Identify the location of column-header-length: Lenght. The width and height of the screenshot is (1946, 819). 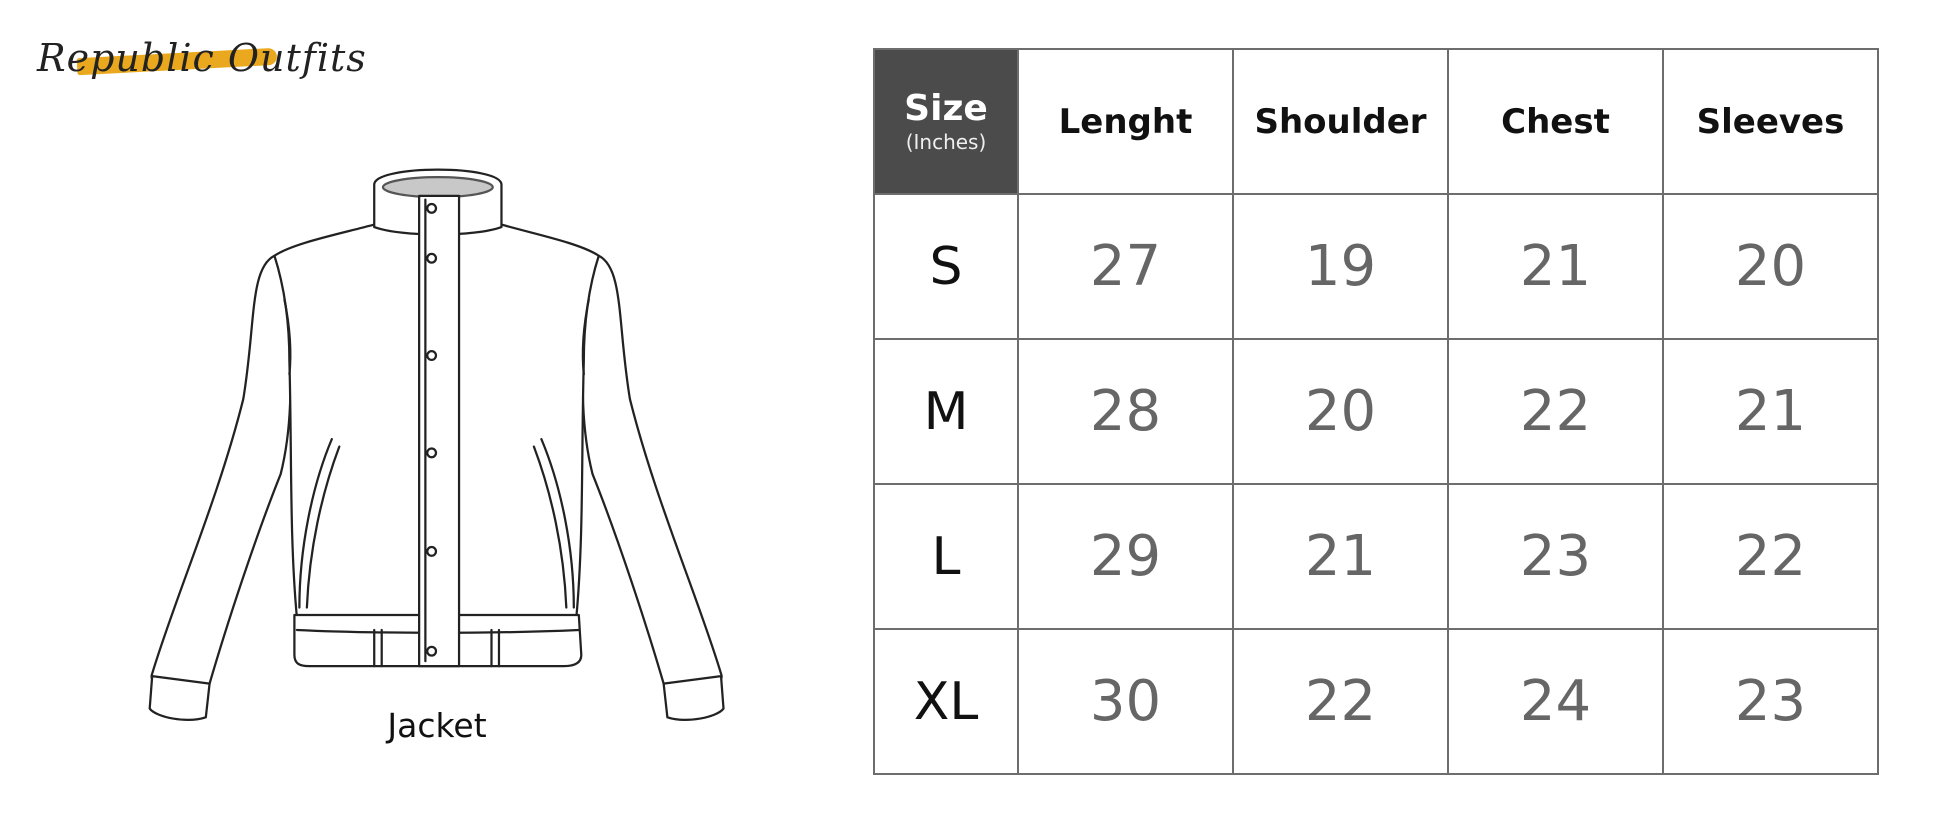
(1125, 121).